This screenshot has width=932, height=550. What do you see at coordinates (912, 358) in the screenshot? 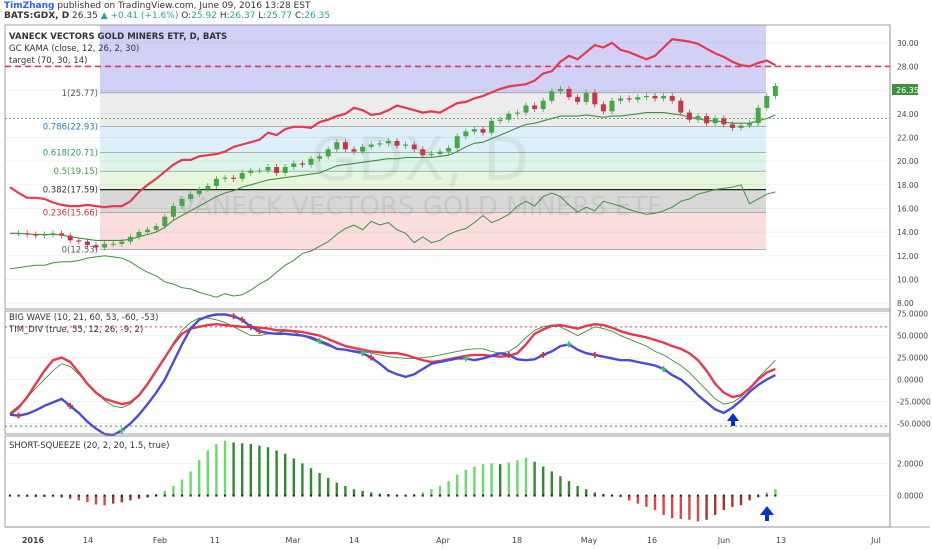
I see `y-tick-label: 25.0000` at bounding box center [912, 358].